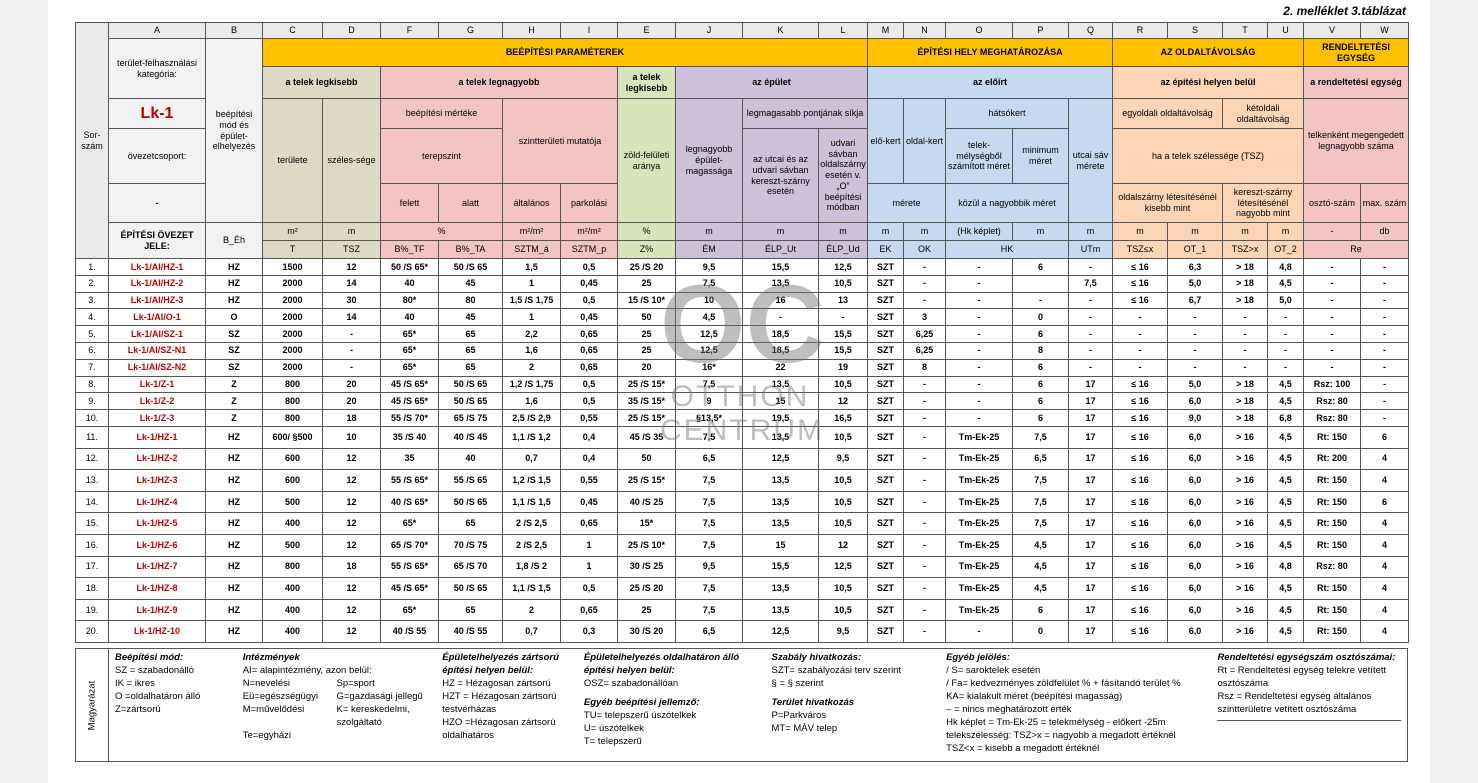  What do you see at coordinates (589, 418) in the screenshot?
I see `table-cell: 0,55` at bounding box center [589, 418].